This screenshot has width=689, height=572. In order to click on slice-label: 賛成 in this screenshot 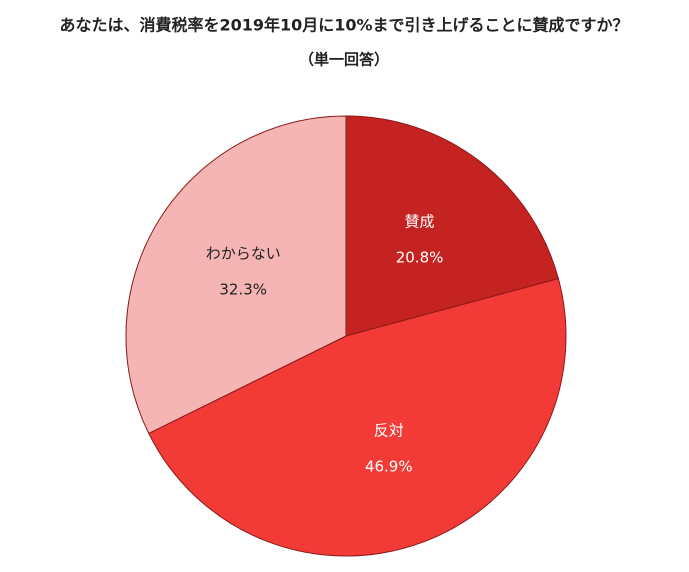, I will do `click(420, 221)`.